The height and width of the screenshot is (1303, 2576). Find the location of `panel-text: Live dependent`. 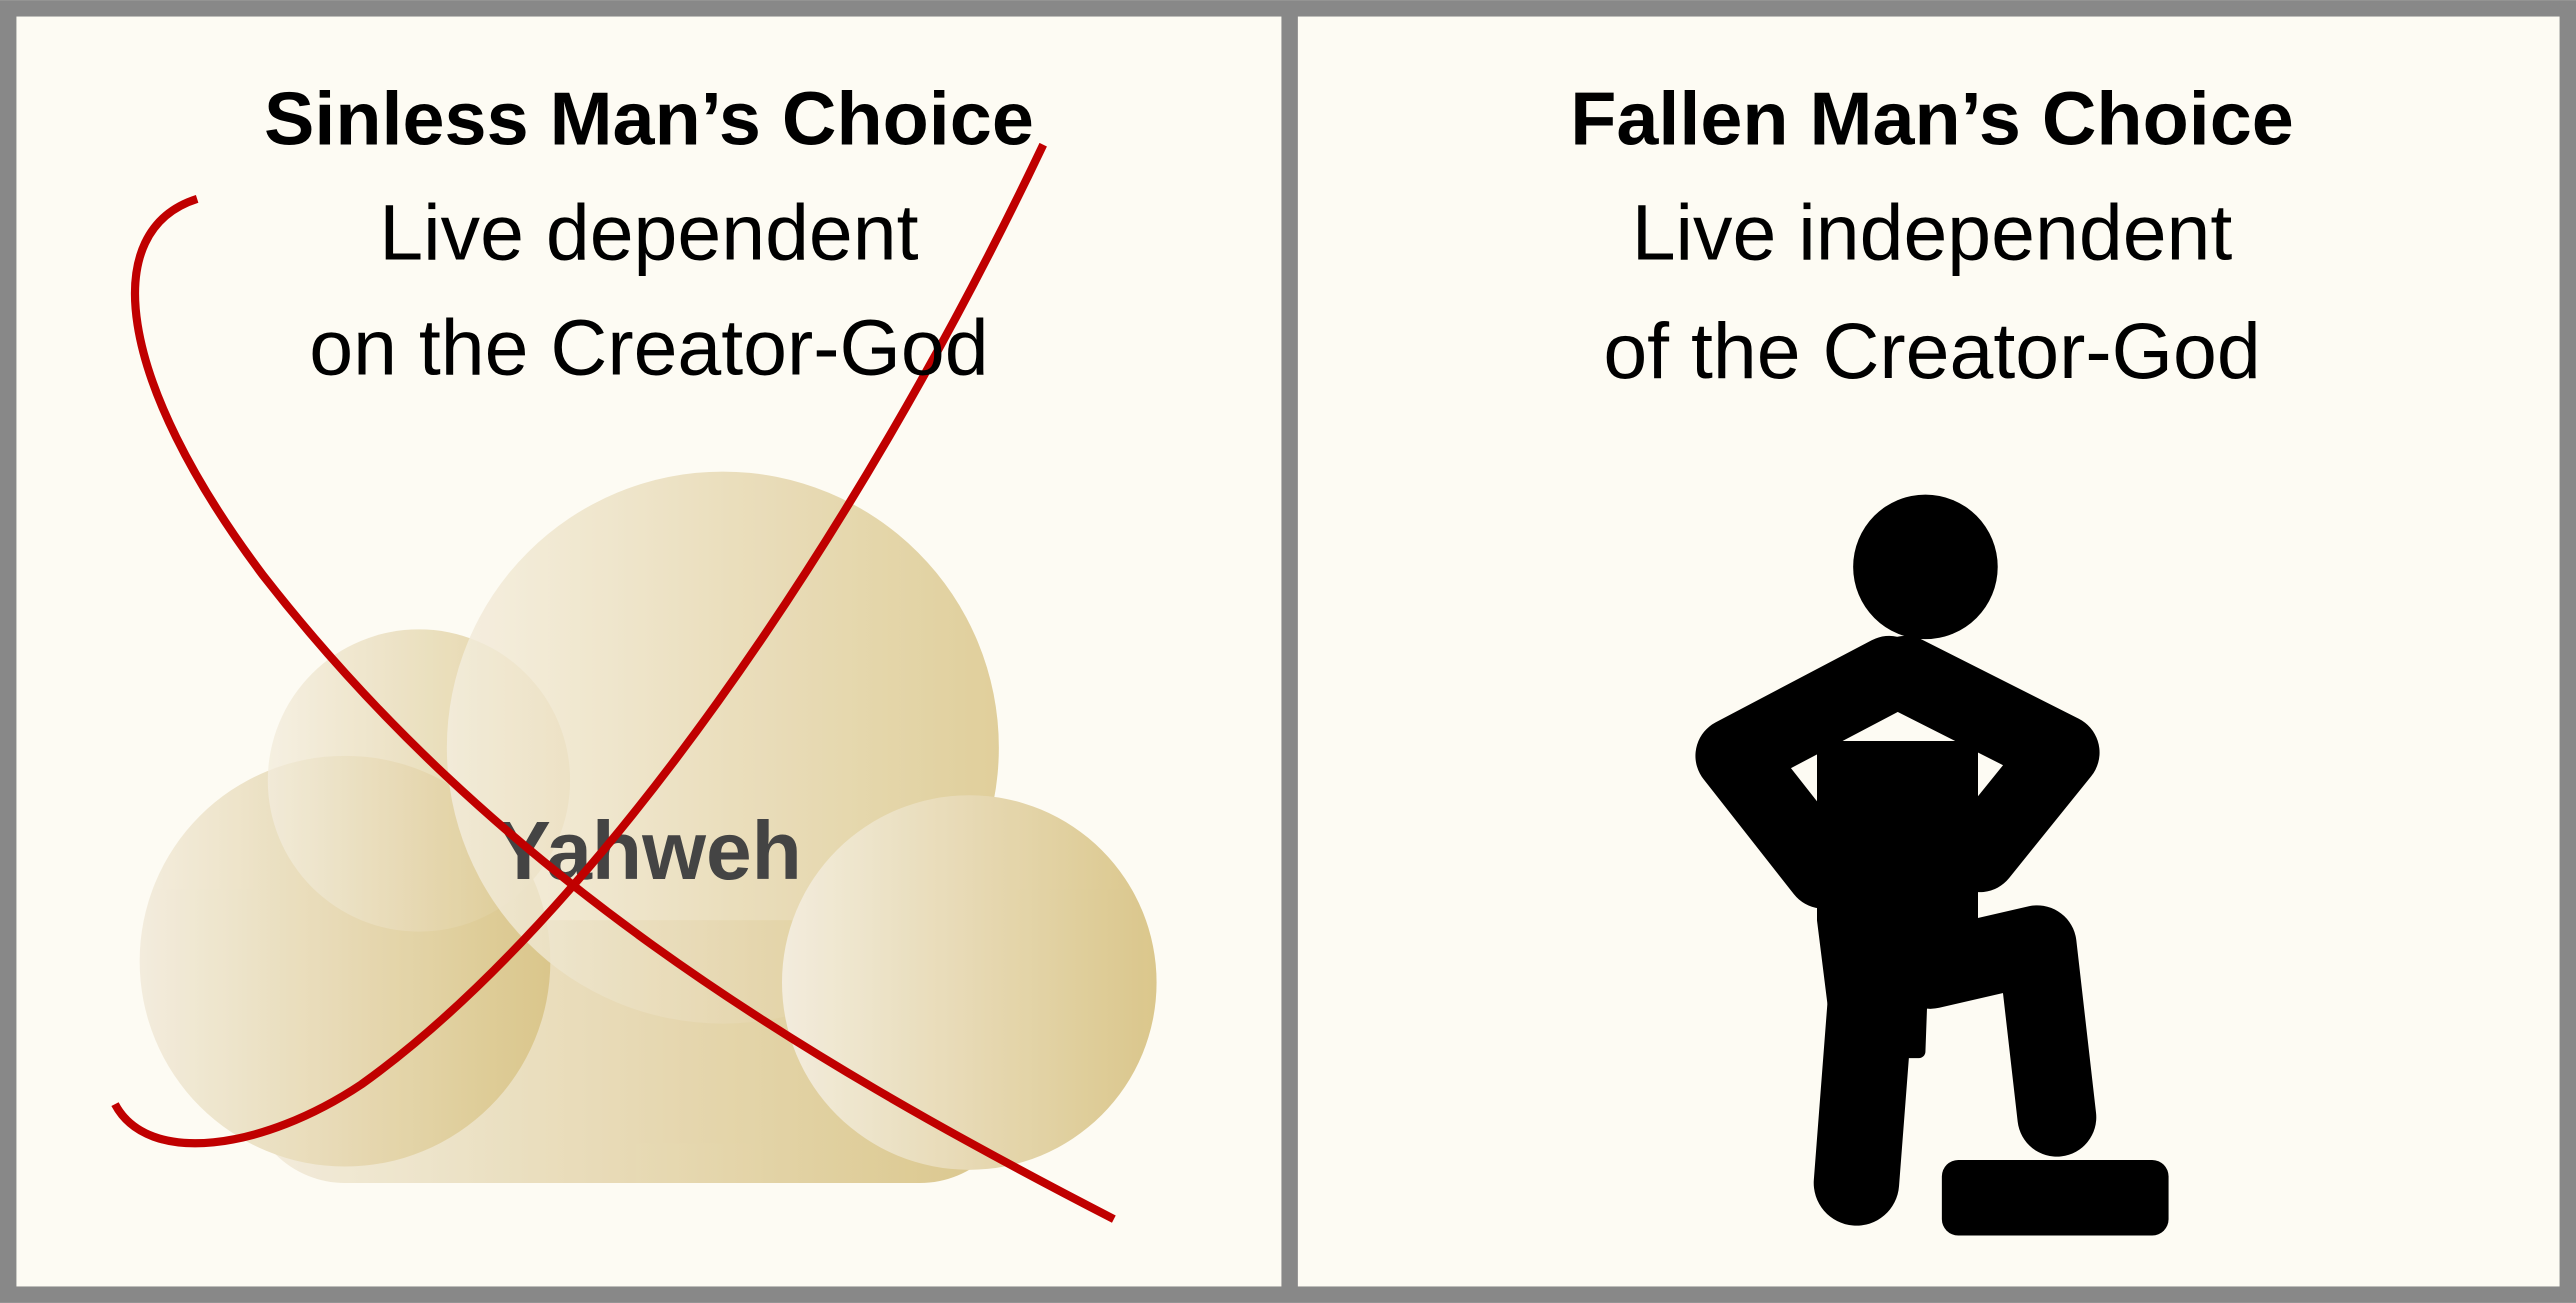

panel-text: Live dependent is located at coordinates (648, 233).